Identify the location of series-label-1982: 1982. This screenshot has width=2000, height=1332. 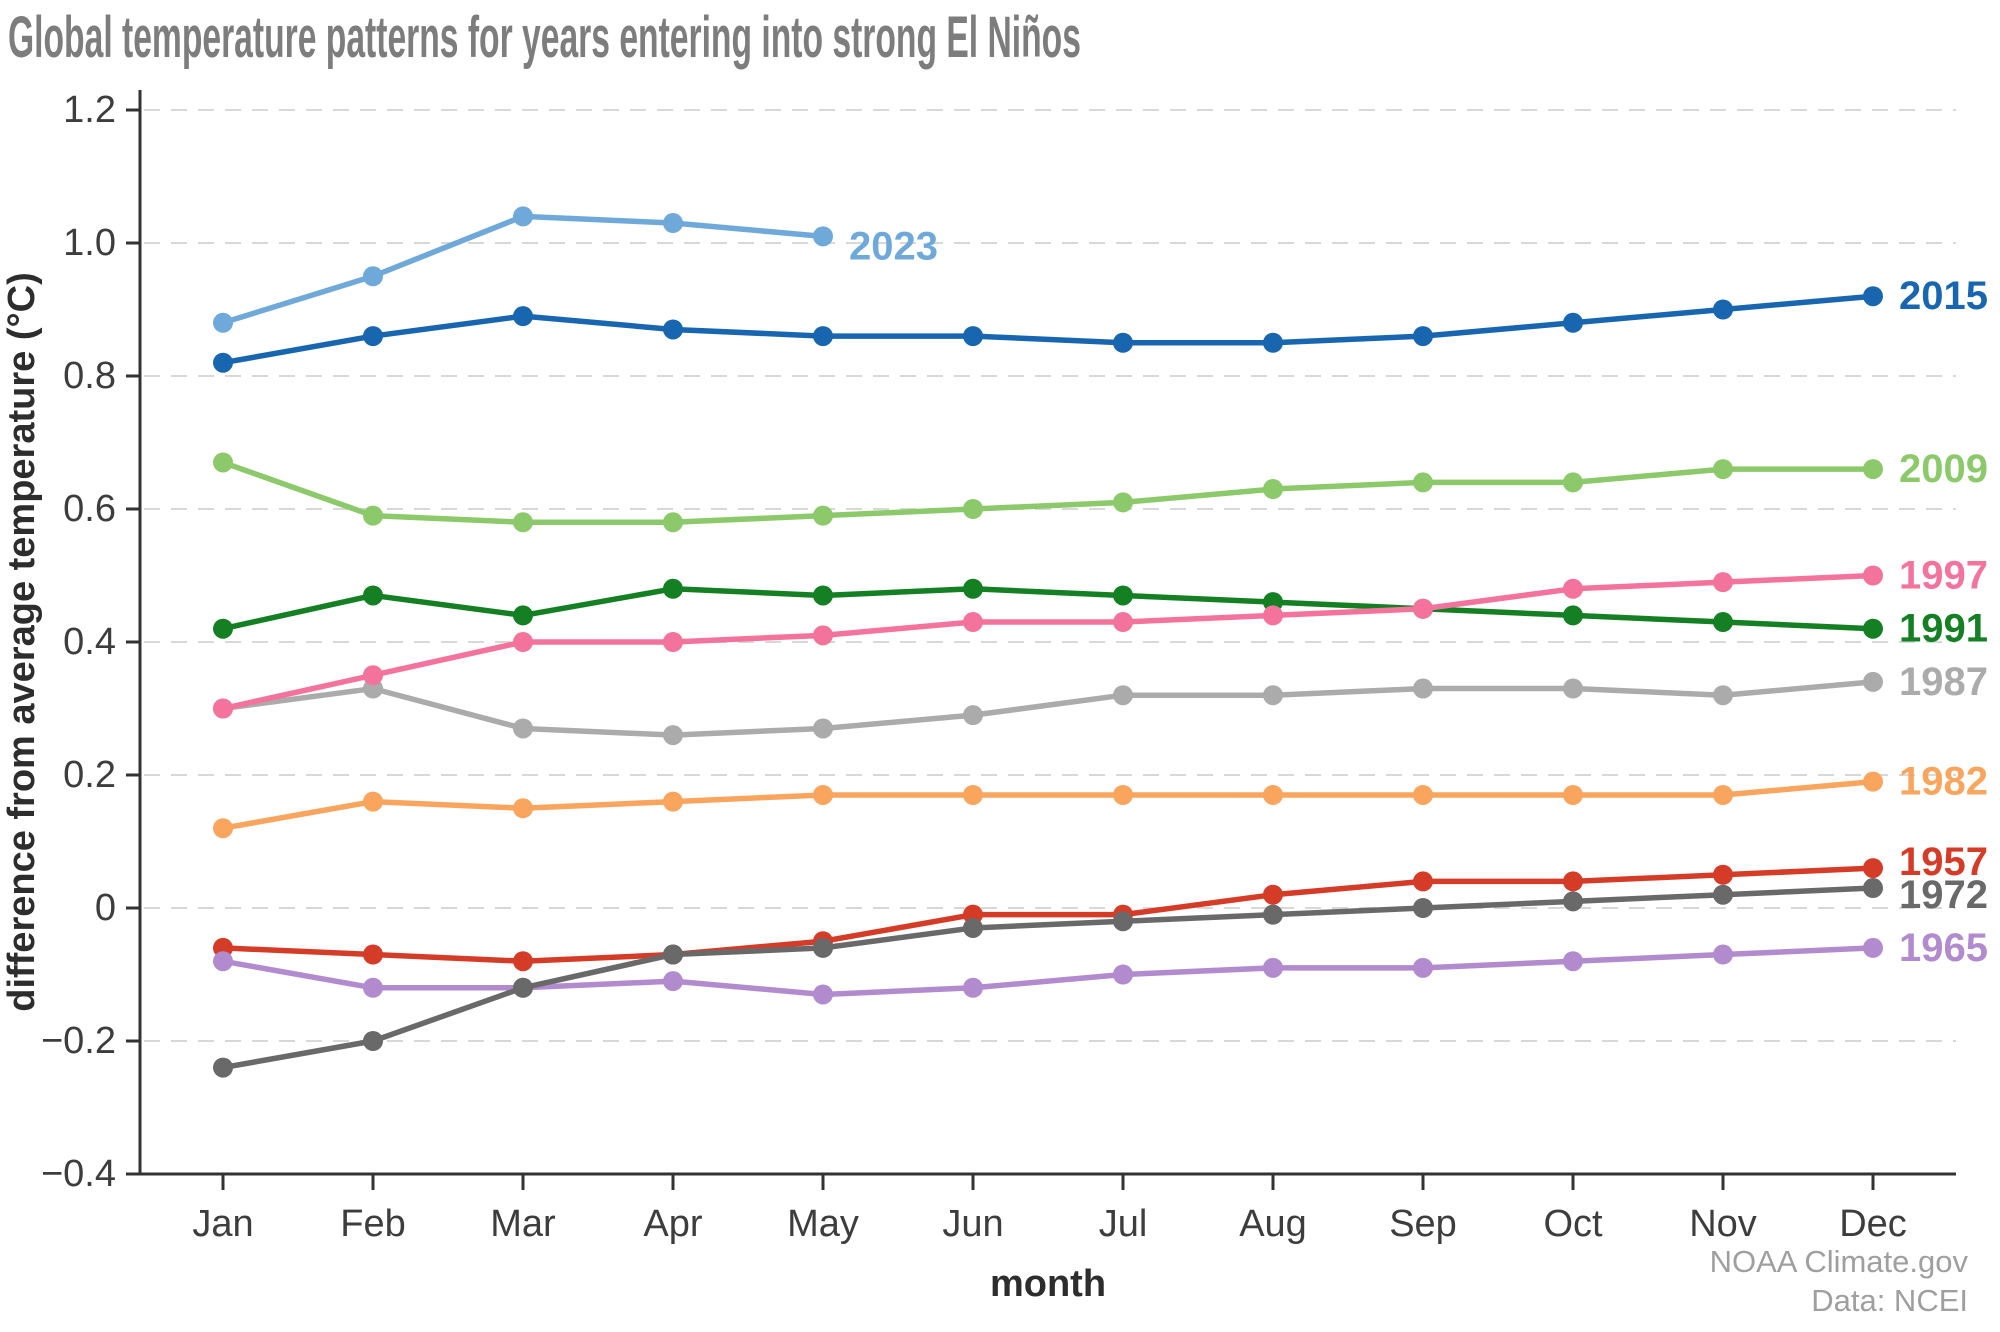
(1943, 782).